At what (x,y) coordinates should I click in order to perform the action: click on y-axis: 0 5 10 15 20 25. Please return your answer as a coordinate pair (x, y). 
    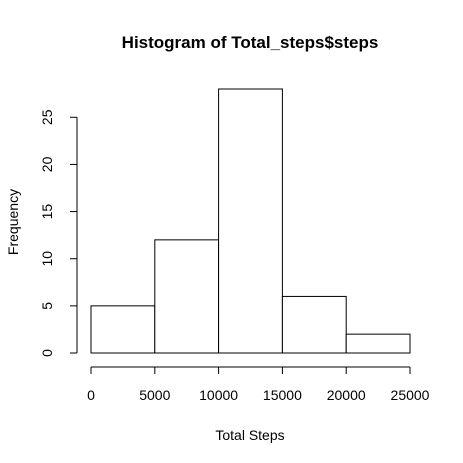
    Looking at the image, I should click on (58, 233).